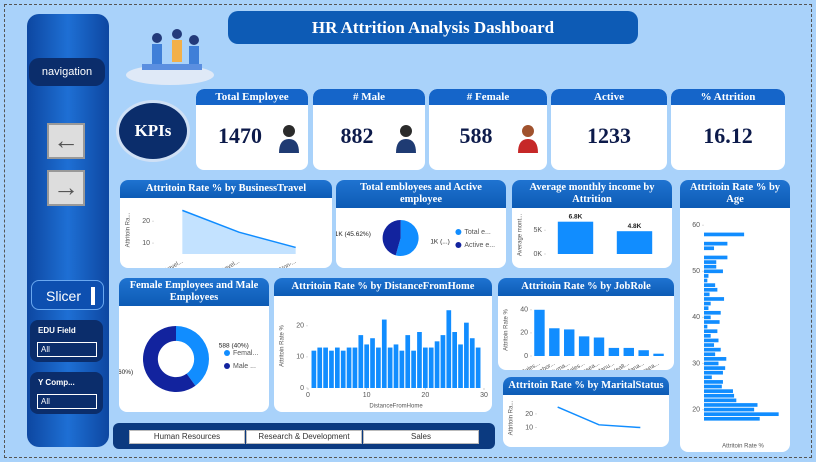  Describe the element at coordinates (576, 216) in the screenshot. I see `data-label: 6.8K` at that location.